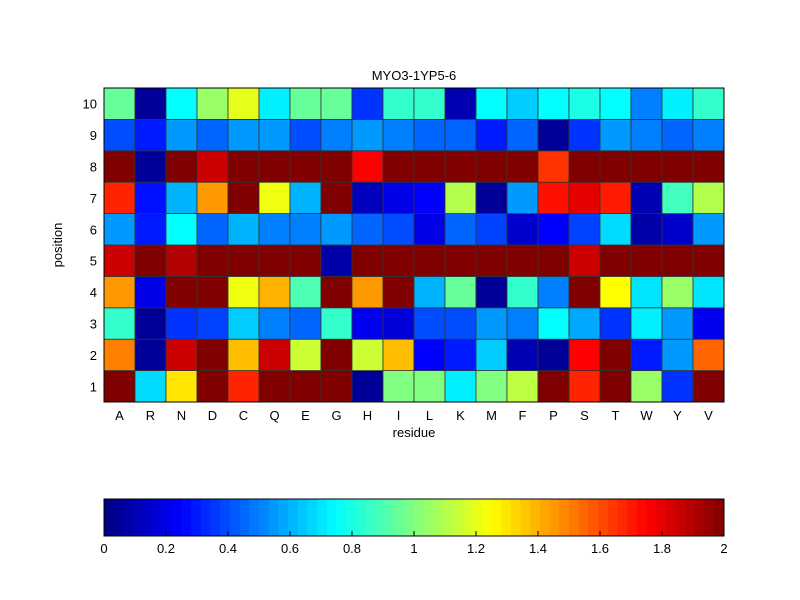 The height and width of the screenshot is (600, 800). What do you see at coordinates (476, 548) in the screenshot?
I see `colorbar-tick-label: 1.2` at bounding box center [476, 548].